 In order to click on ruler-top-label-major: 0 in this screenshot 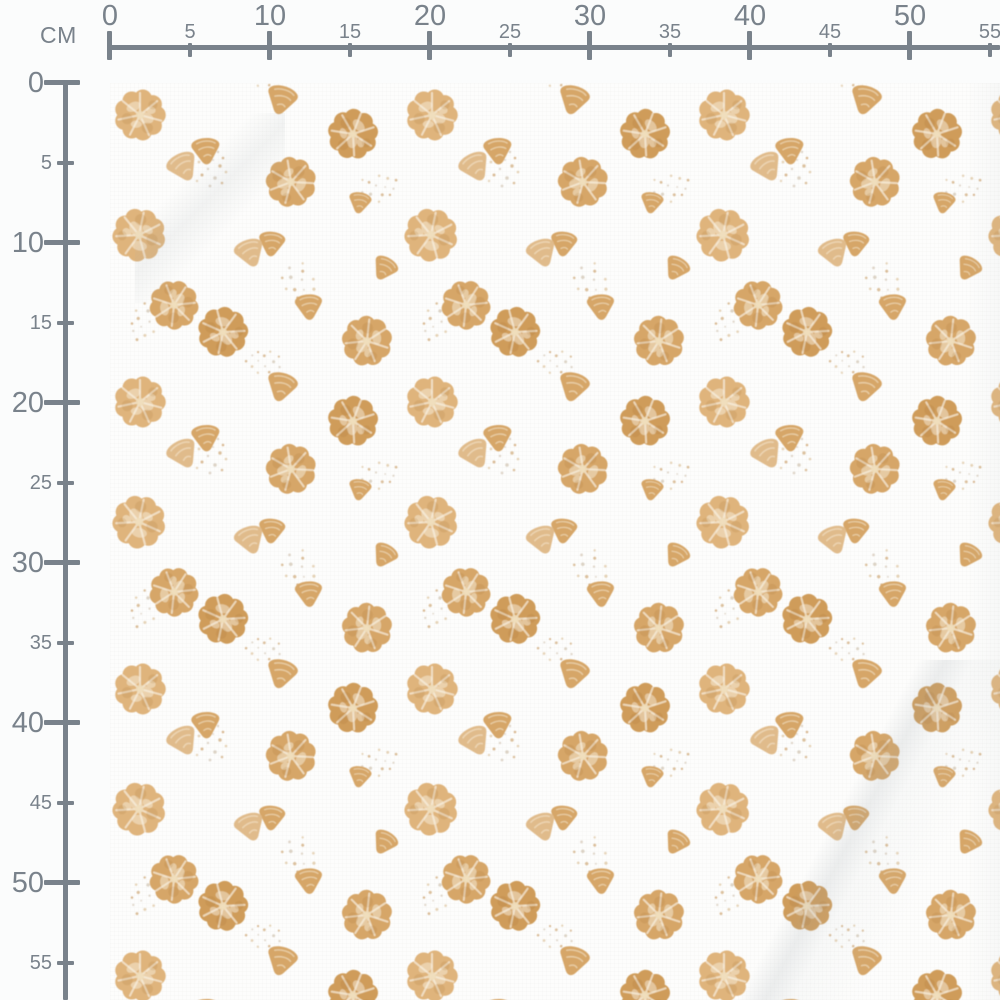, I will do `click(110, 16)`.